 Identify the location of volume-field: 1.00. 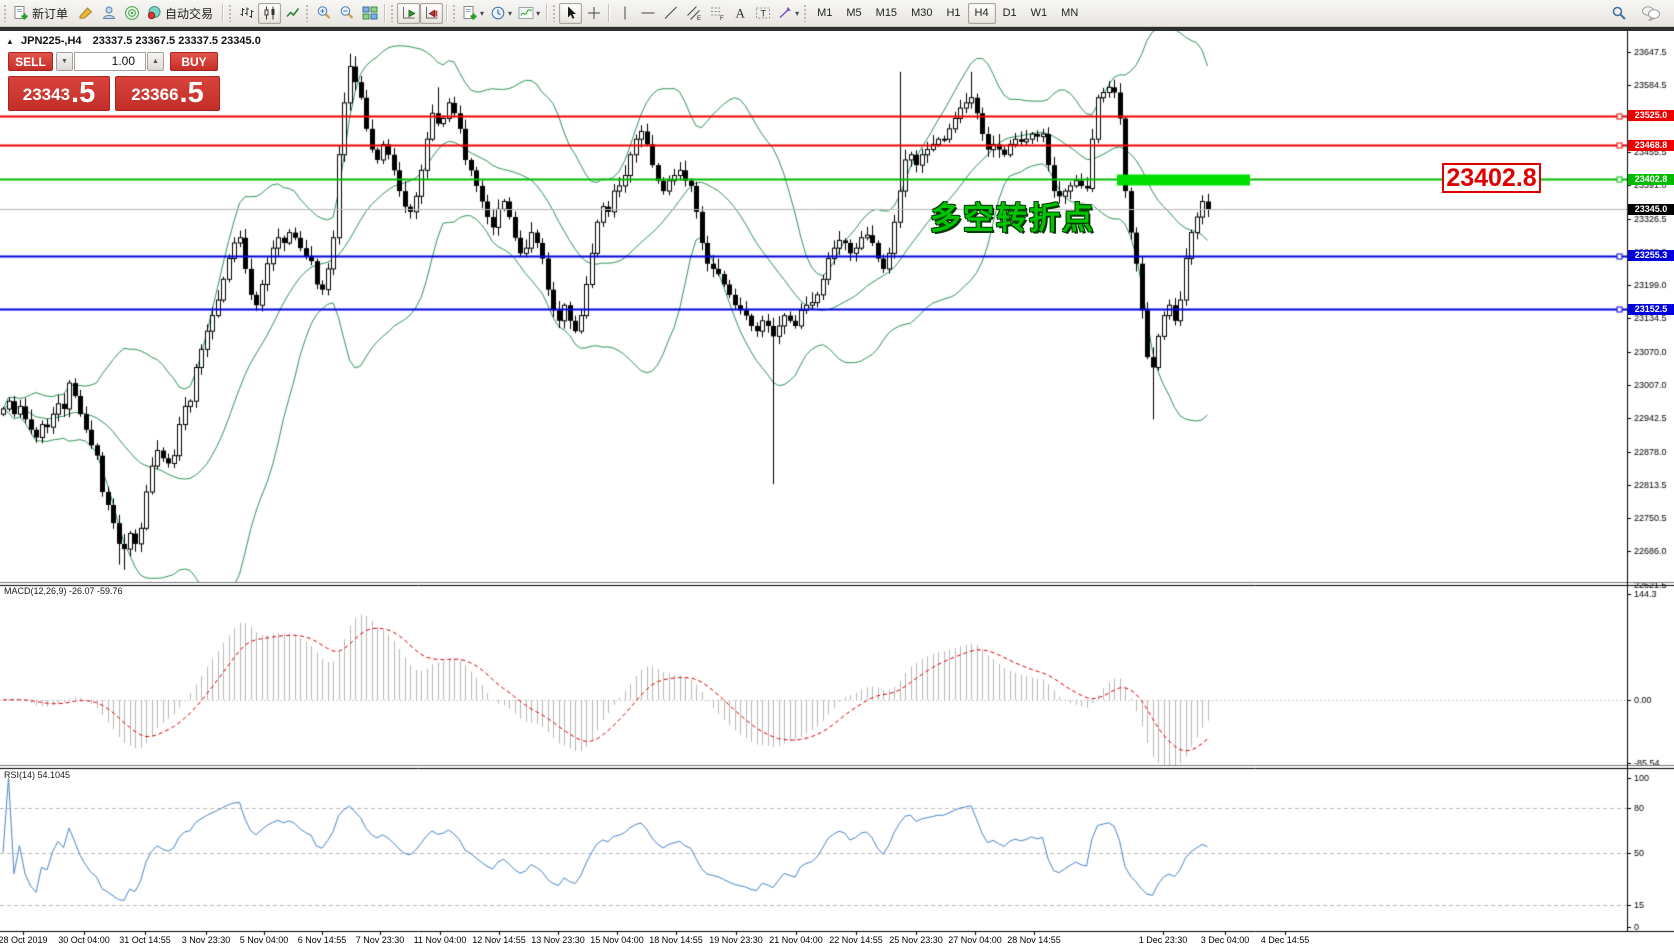
(110, 61).